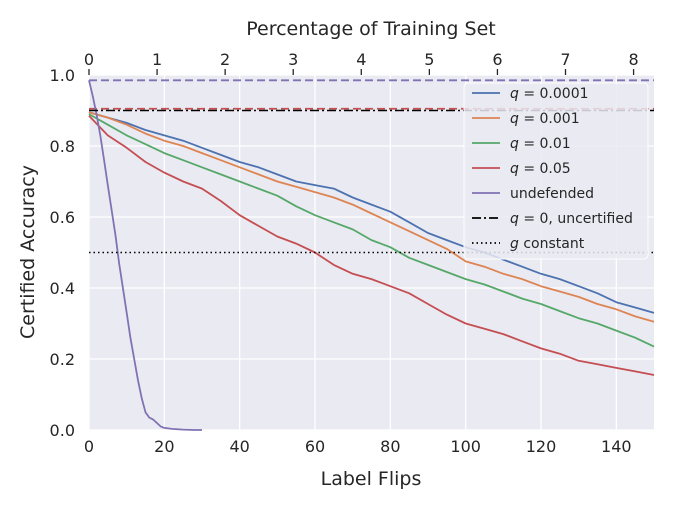 The image size is (675, 507). What do you see at coordinates (62, 146) in the screenshot?
I see `y-tick-label: 0.8` at bounding box center [62, 146].